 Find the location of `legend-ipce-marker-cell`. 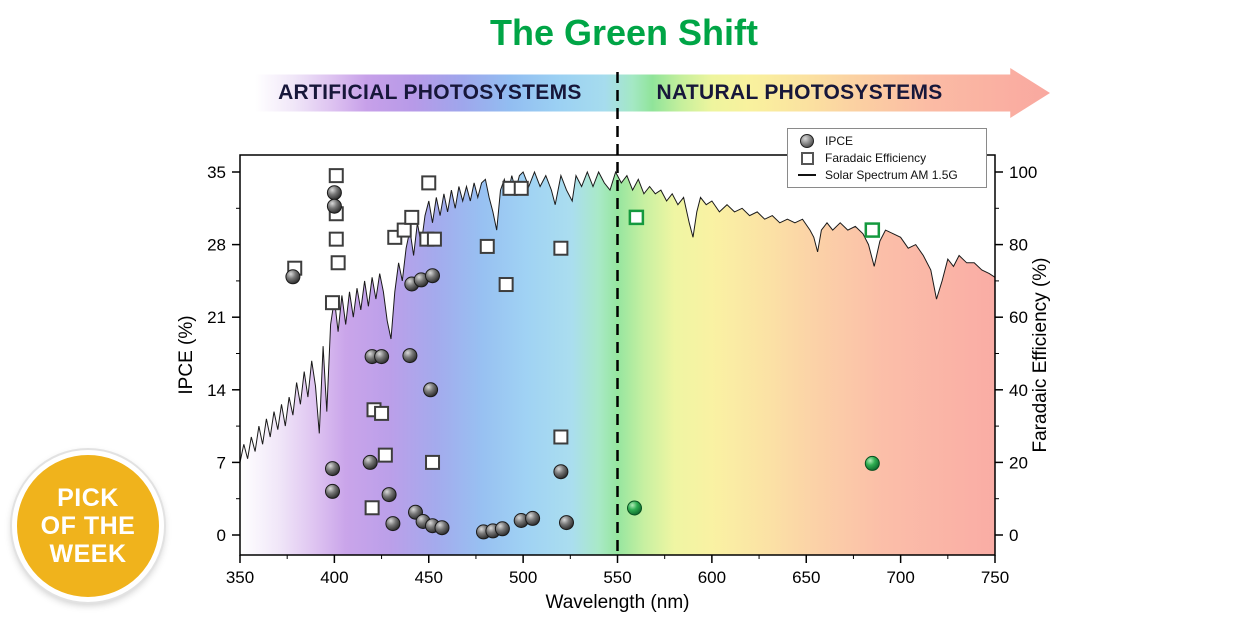

legend-ipce-marker-cell is located at coordinates (807, 141).